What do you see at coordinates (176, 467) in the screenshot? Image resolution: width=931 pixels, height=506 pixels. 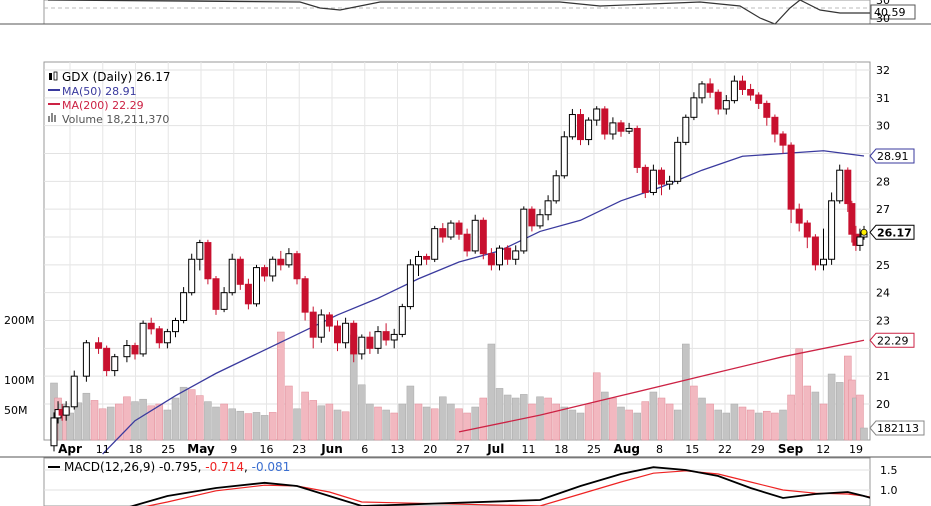 I see `macd-legend-part: -0.795` at bounding box center [176, 467].